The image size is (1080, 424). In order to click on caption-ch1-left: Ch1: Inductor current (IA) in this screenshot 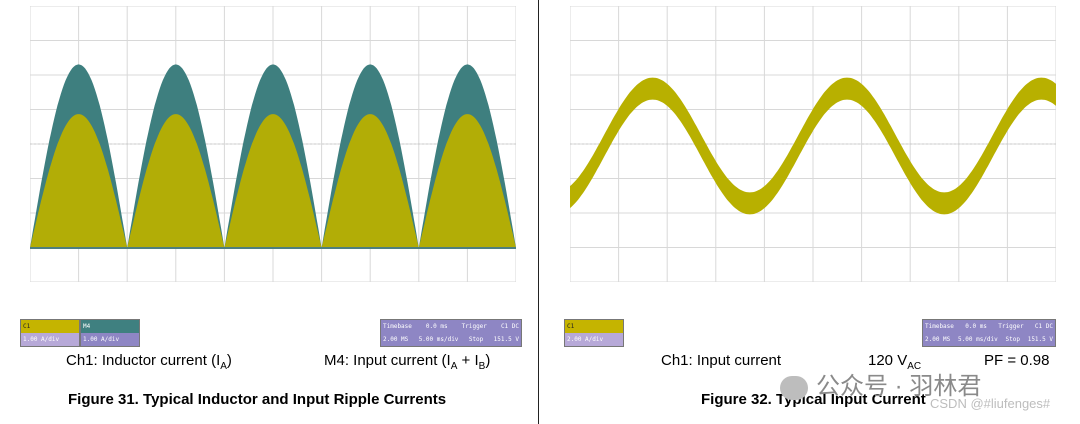, I will do `click(149, 362)`.